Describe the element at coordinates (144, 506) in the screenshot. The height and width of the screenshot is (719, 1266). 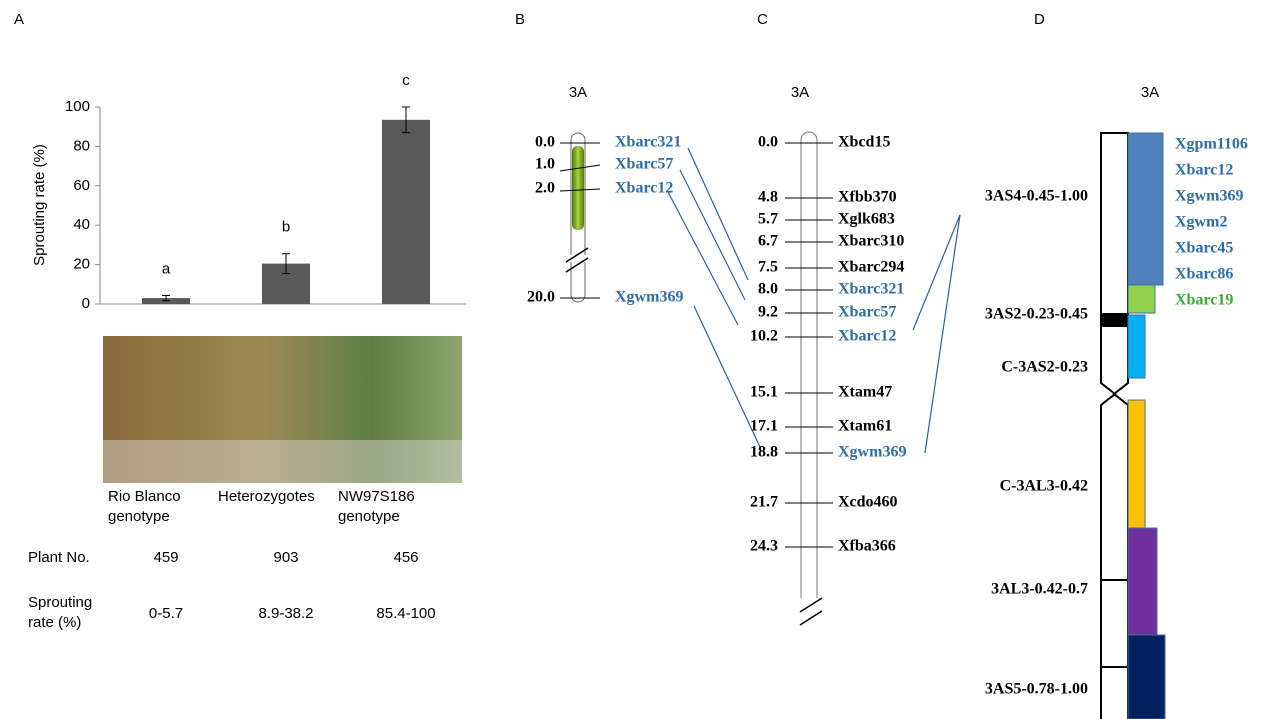
I see `category-label: Rio Blanco genotype` at that location.